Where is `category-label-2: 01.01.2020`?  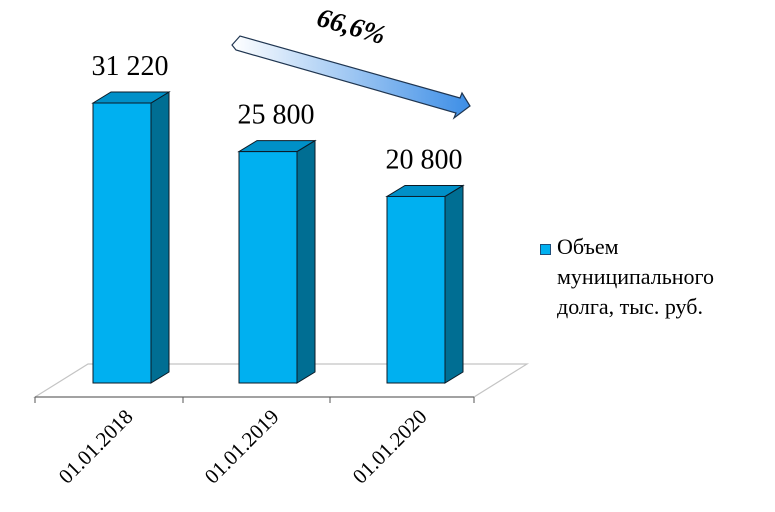
category-label-2: 01.01.2020 is located at coordinates (390, 447).